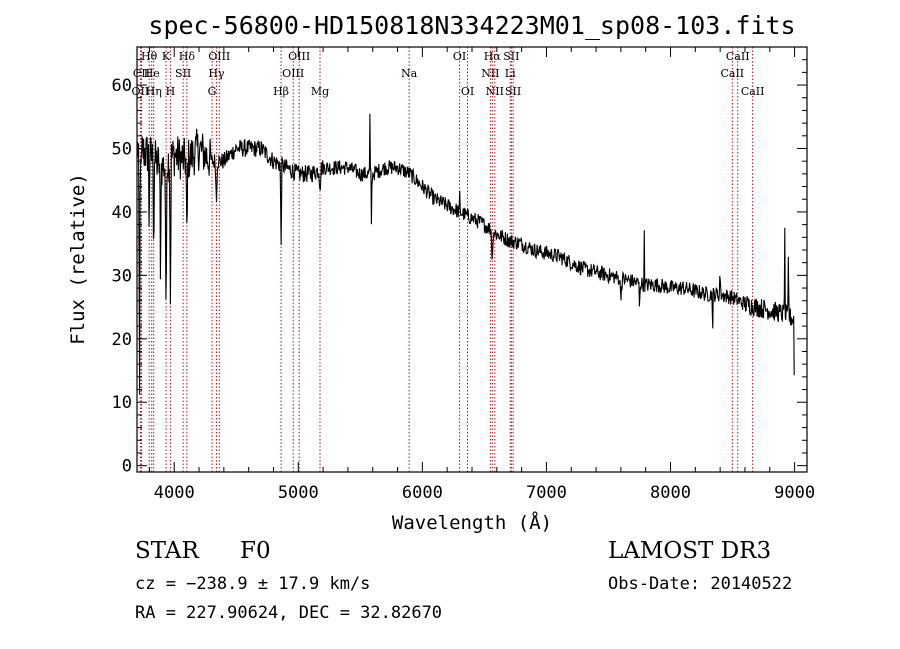  What do you see at coordinates (212, 91) in the screenshot?
I see `line-label: G` at bounding box center [212, 91].